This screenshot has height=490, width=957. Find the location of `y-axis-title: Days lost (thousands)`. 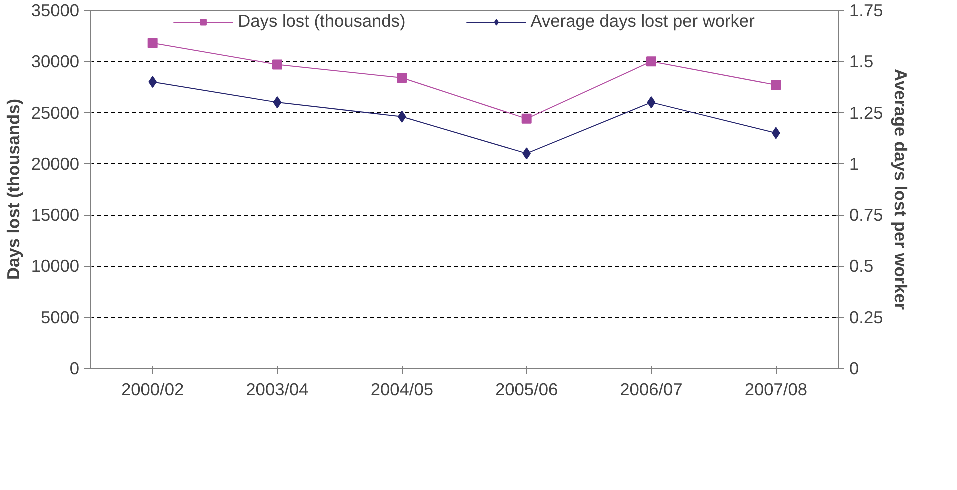

y-axis-title: Days lost (thousands) is located at coordinates (13, 189).